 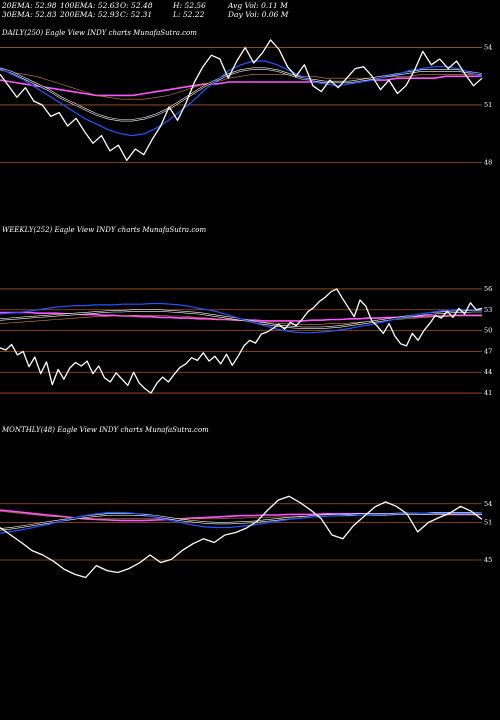 What do you see at coordinates (488, 289) in the screenshot?
I see `weekly-ytick-label: 56` at bounding box center [488, 289].